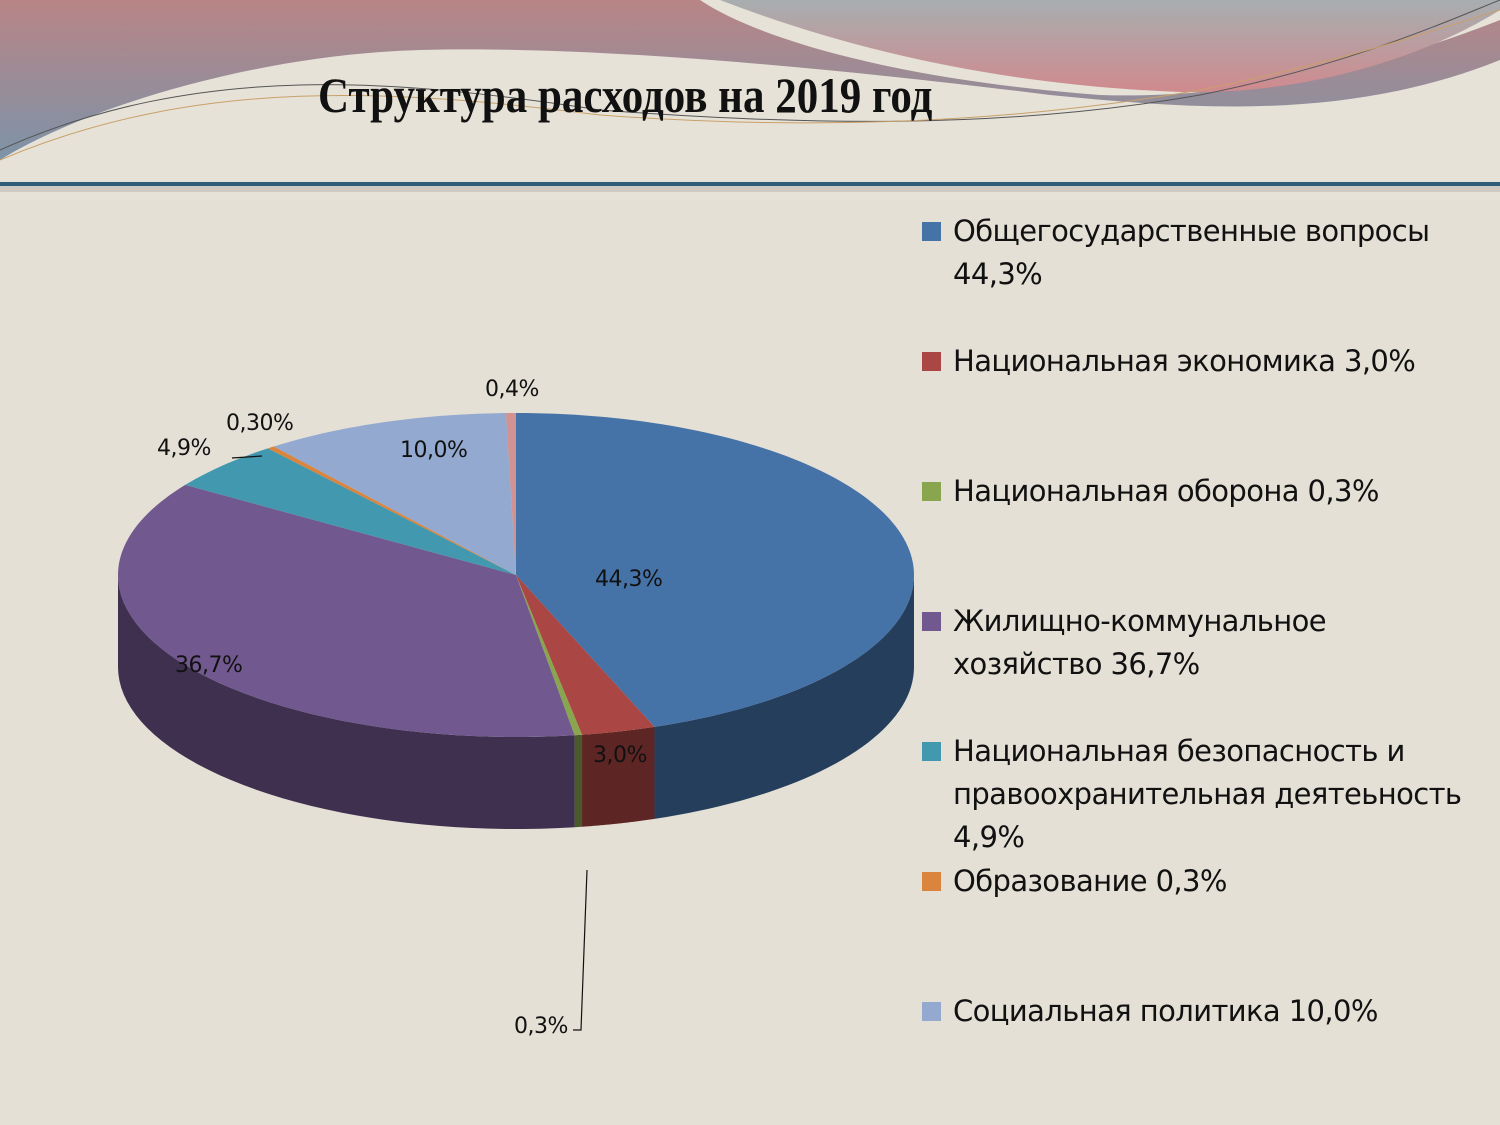 The image size is (1500, 1125). I want to click on data-label-6: 10,0%, so click(434, 450).